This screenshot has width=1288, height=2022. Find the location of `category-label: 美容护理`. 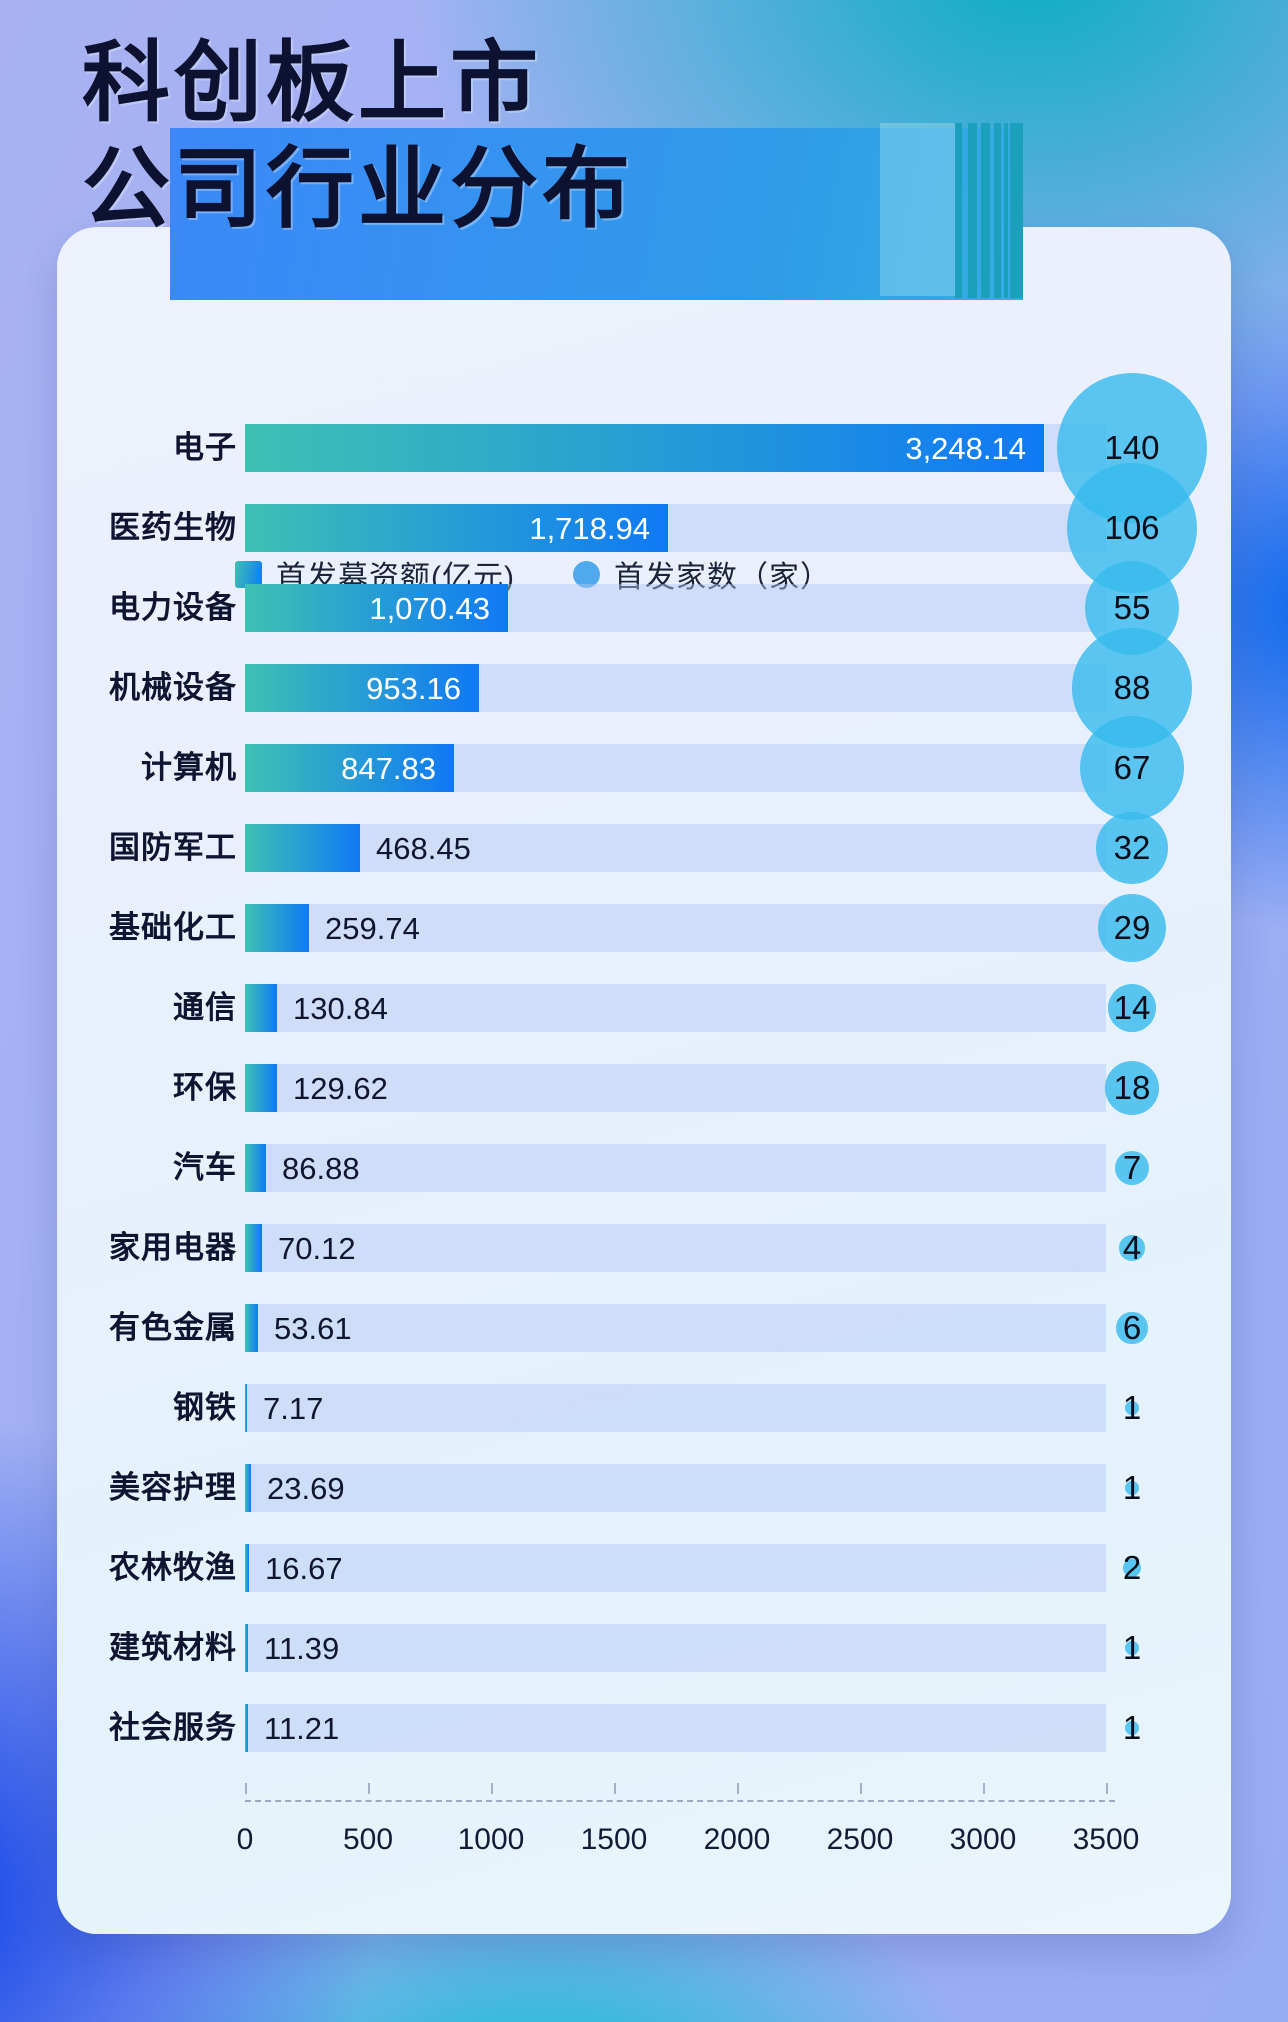

category-label: 美容护理 is located at coordinates (173, 1487).